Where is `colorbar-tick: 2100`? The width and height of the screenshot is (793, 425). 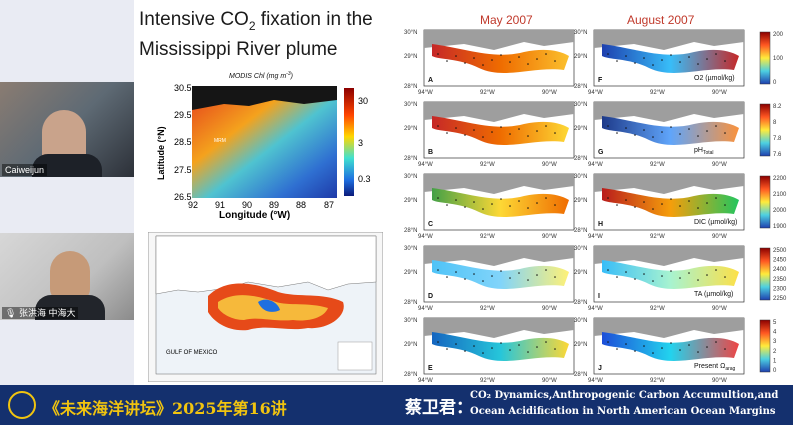 colorbar-tick: 2100 is located at coordinates (780, 195).